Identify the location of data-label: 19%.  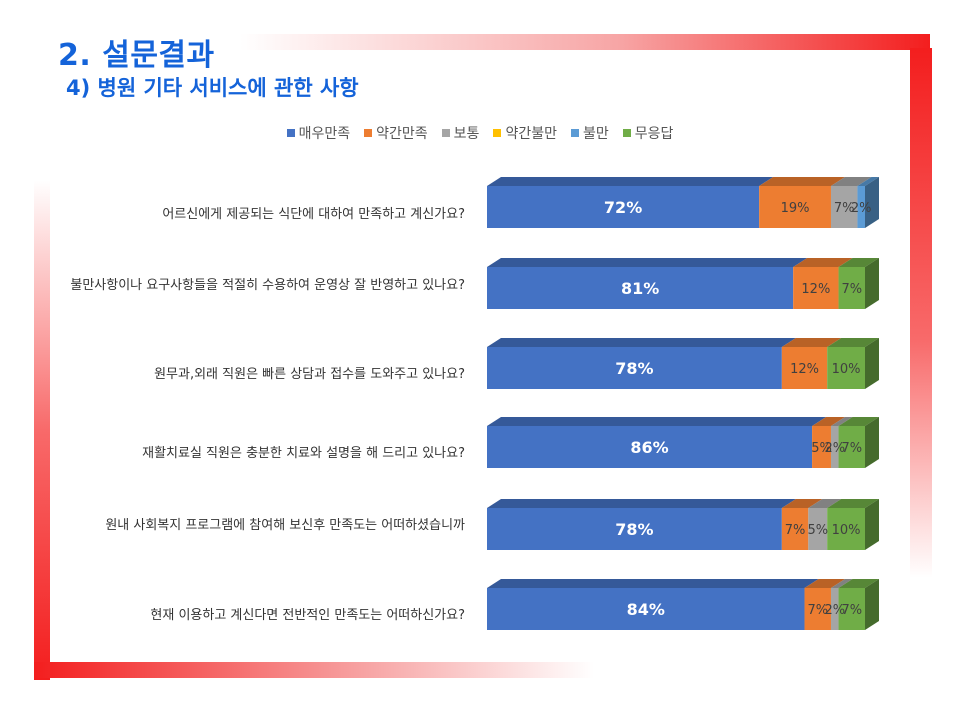
(795, 208).